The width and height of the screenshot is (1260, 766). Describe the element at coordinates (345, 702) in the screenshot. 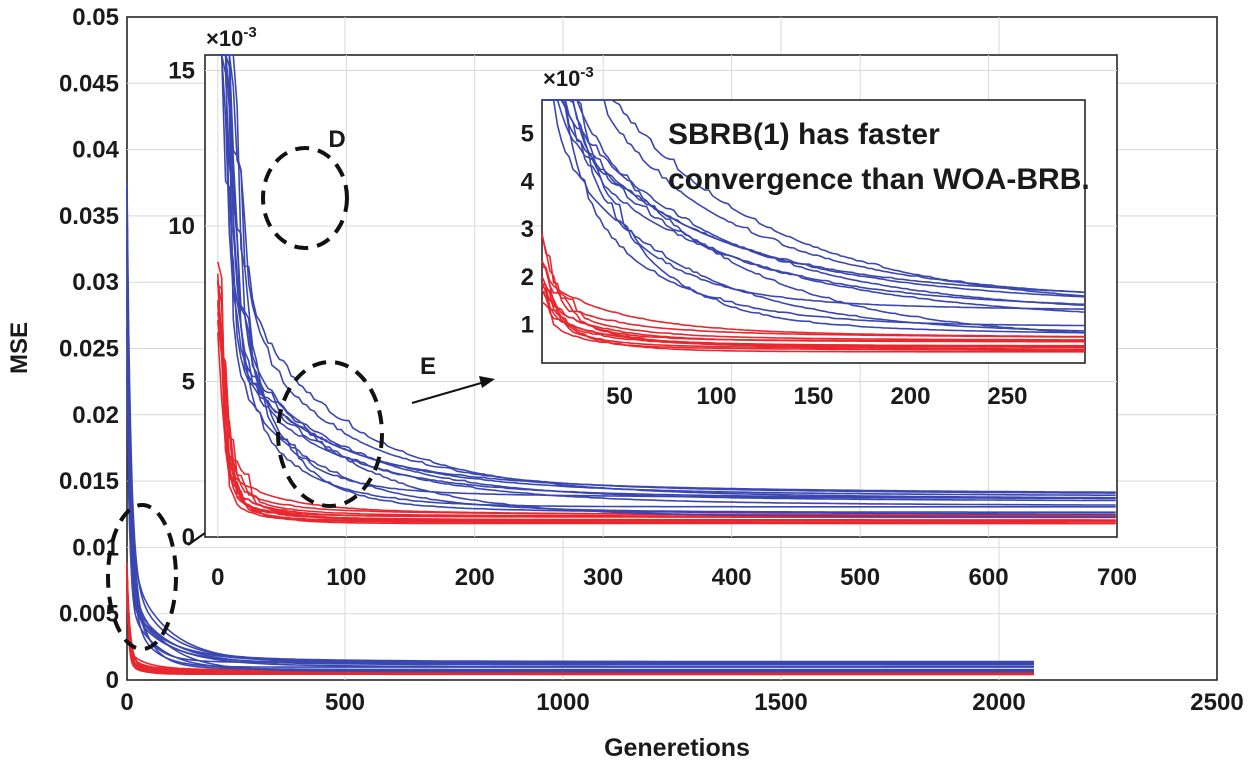

I see `main-x-tick-label: 500` at that location.